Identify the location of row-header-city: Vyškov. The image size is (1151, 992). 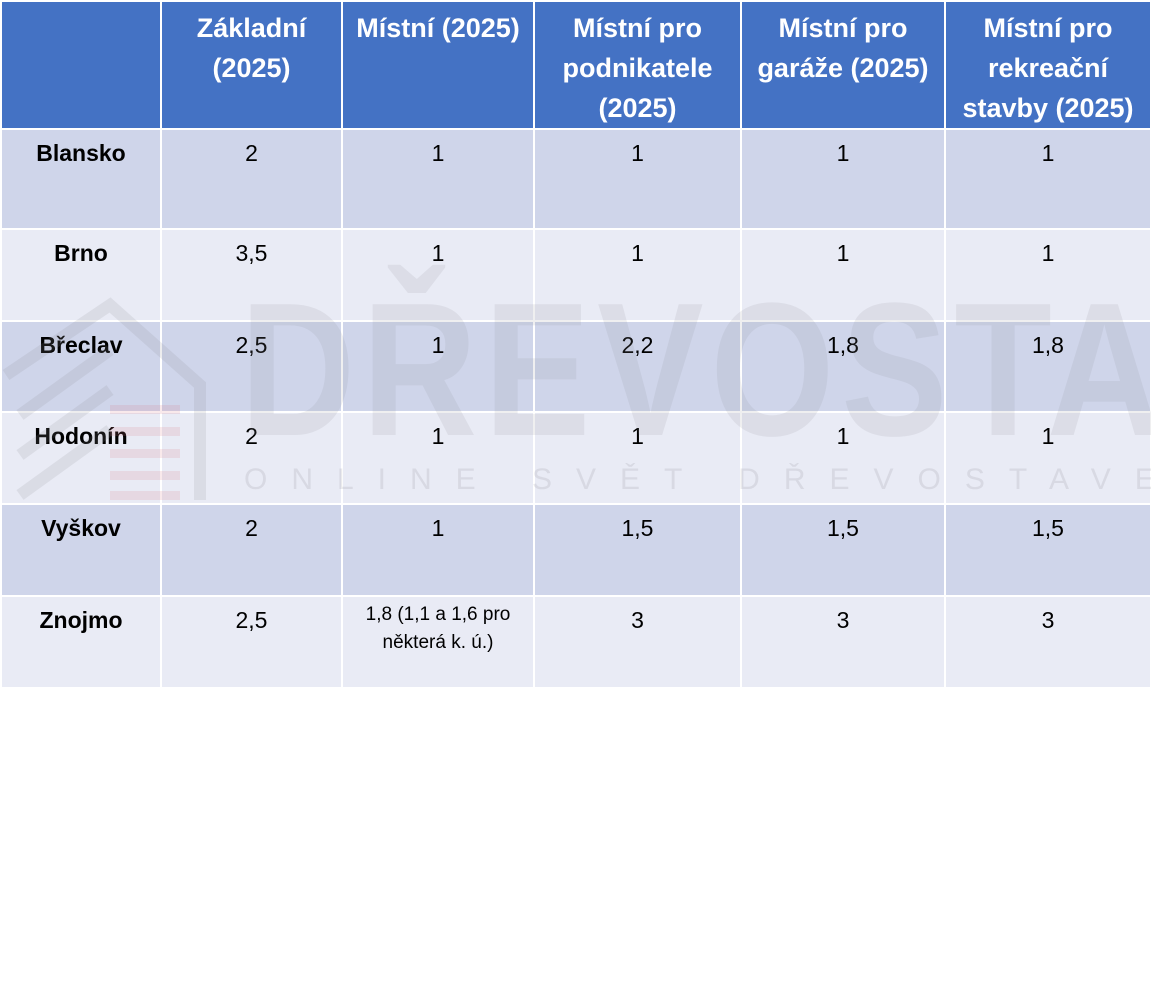
(81, 550).